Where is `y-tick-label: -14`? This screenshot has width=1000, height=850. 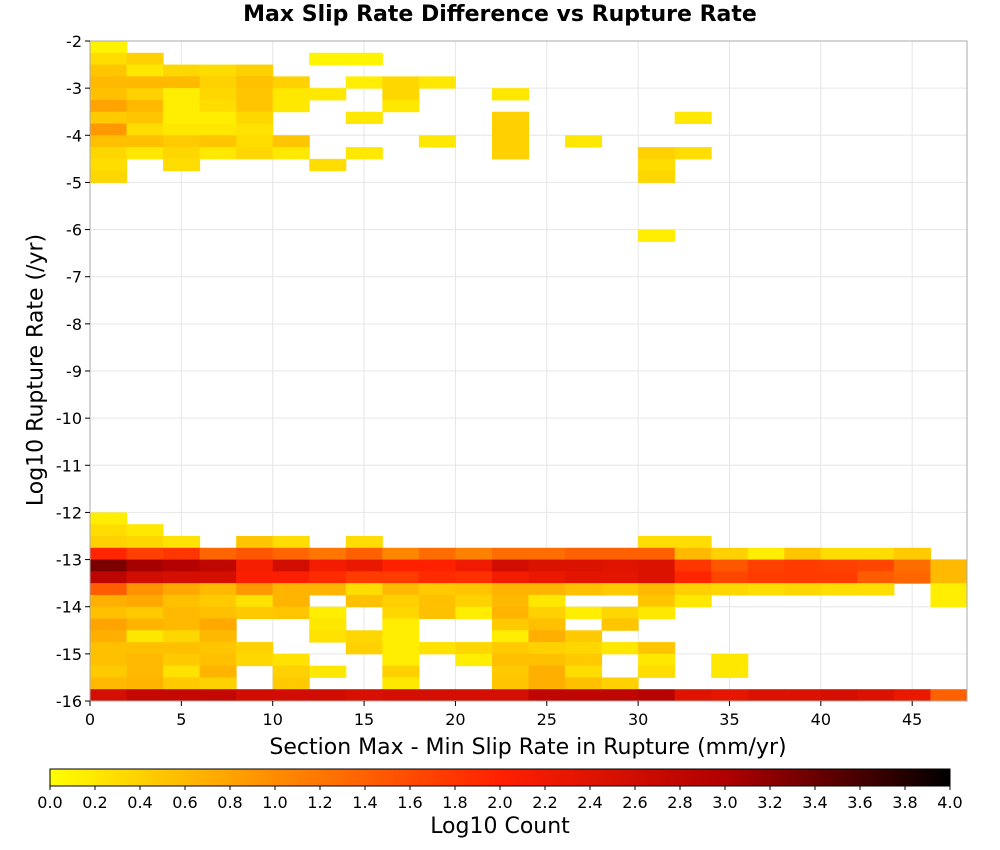 y-tick-label: -14 is located at coordinates (69, 607).